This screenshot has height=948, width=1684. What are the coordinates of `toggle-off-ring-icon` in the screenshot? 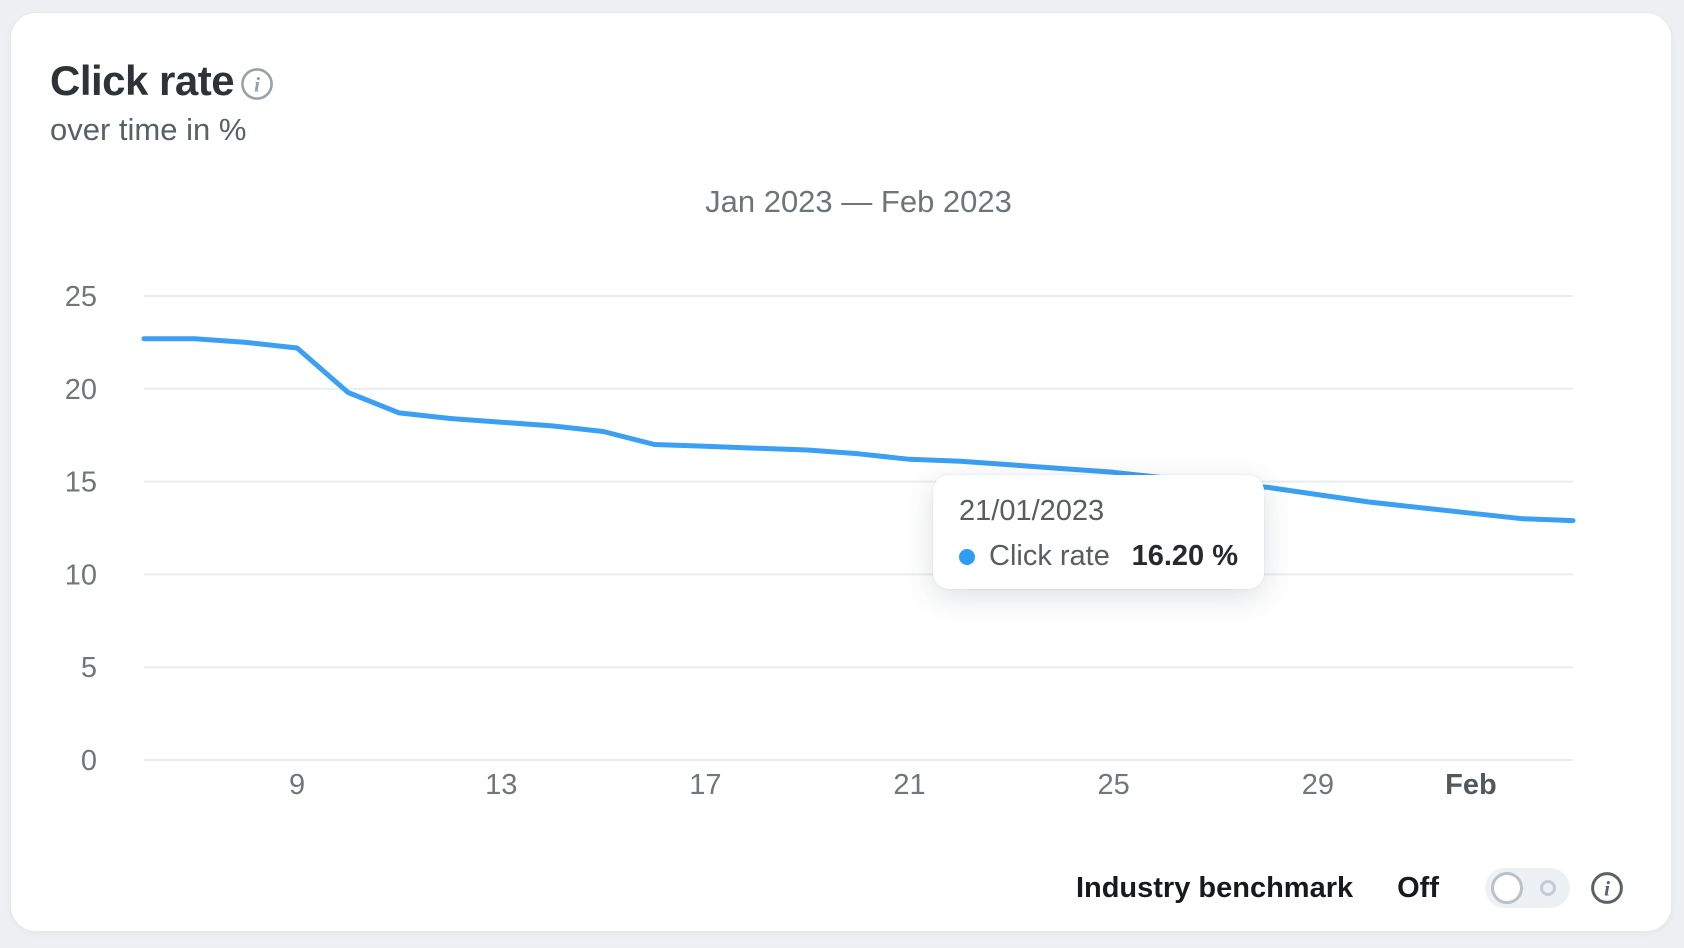 It's located at (1548, 888).